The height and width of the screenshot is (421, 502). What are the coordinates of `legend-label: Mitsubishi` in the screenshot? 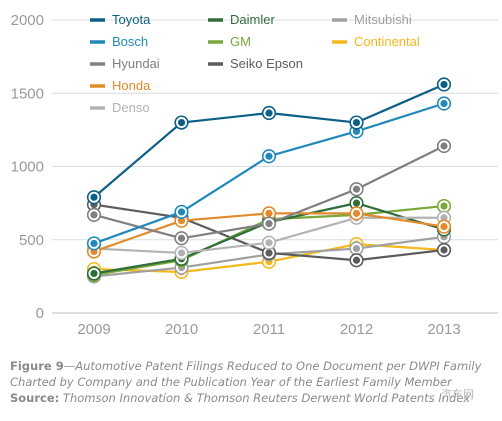 It's located at (383, 19).